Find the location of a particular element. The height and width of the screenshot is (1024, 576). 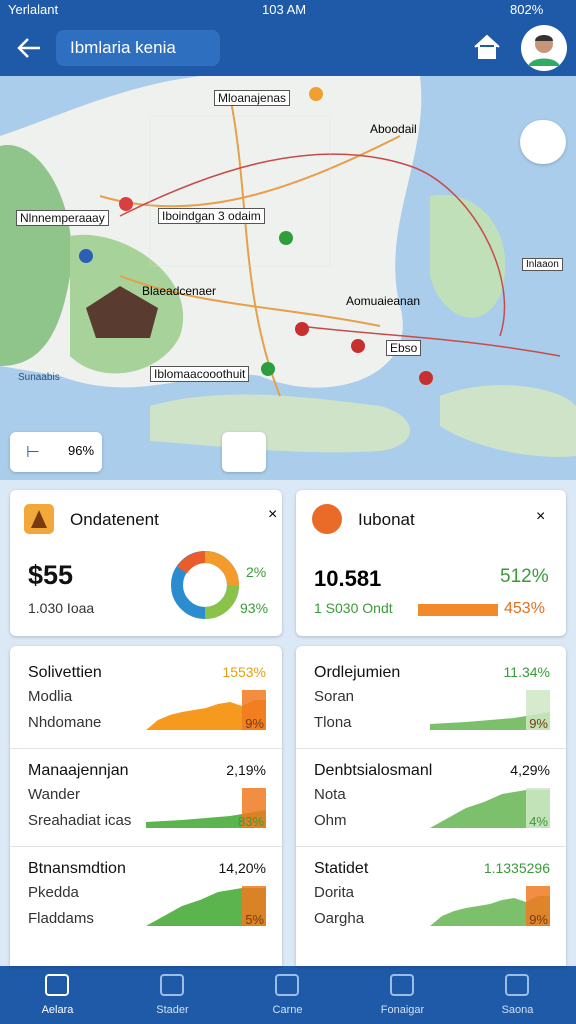

card-percent: 93% is located at coordinates (254, 608).